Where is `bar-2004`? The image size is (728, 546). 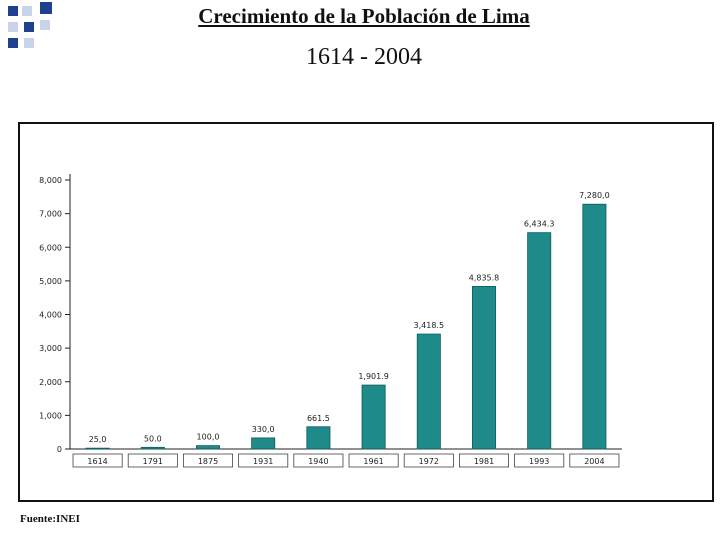
bar-2004 is located at coordinates (594, 326).